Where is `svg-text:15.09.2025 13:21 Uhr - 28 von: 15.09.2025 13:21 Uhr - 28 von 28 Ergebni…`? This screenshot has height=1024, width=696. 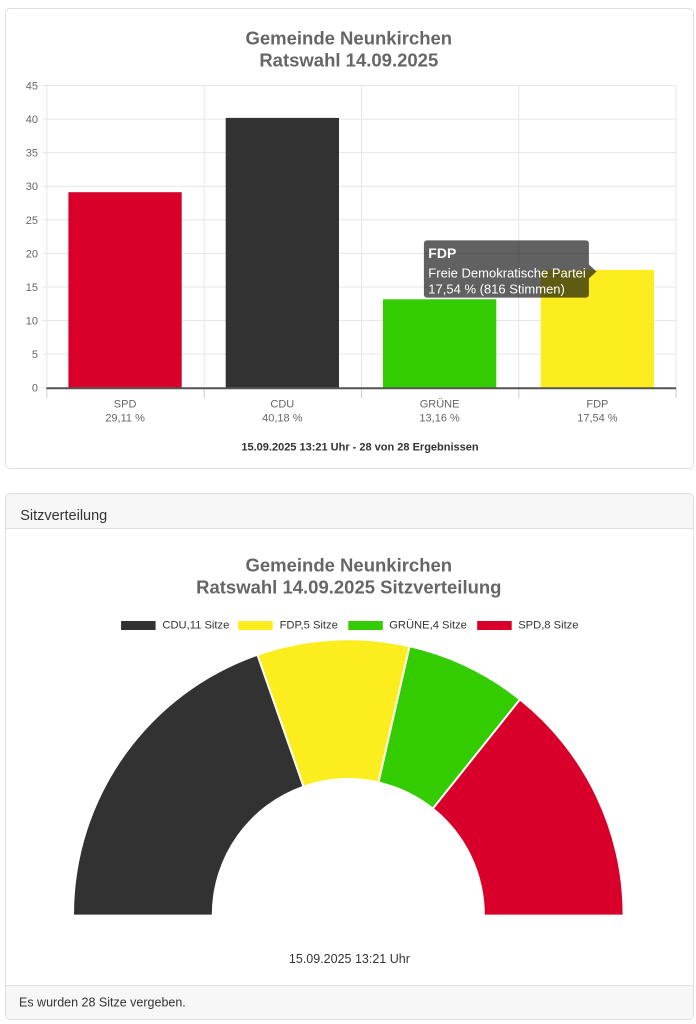
svg-text:15.09.2025 13:21 Uhr - 28 von: 15.09.2025 13:21 Uhr - 28 von 28 Ergebni… is located at coordinates (360, 447).